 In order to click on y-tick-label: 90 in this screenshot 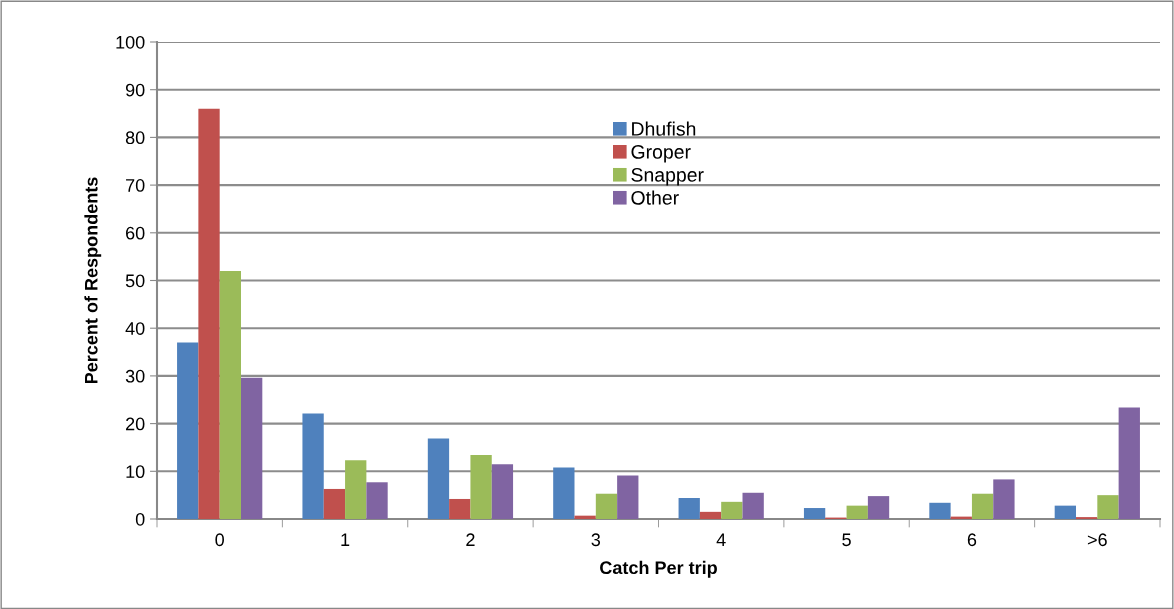, I will do `click(135, 90)`.